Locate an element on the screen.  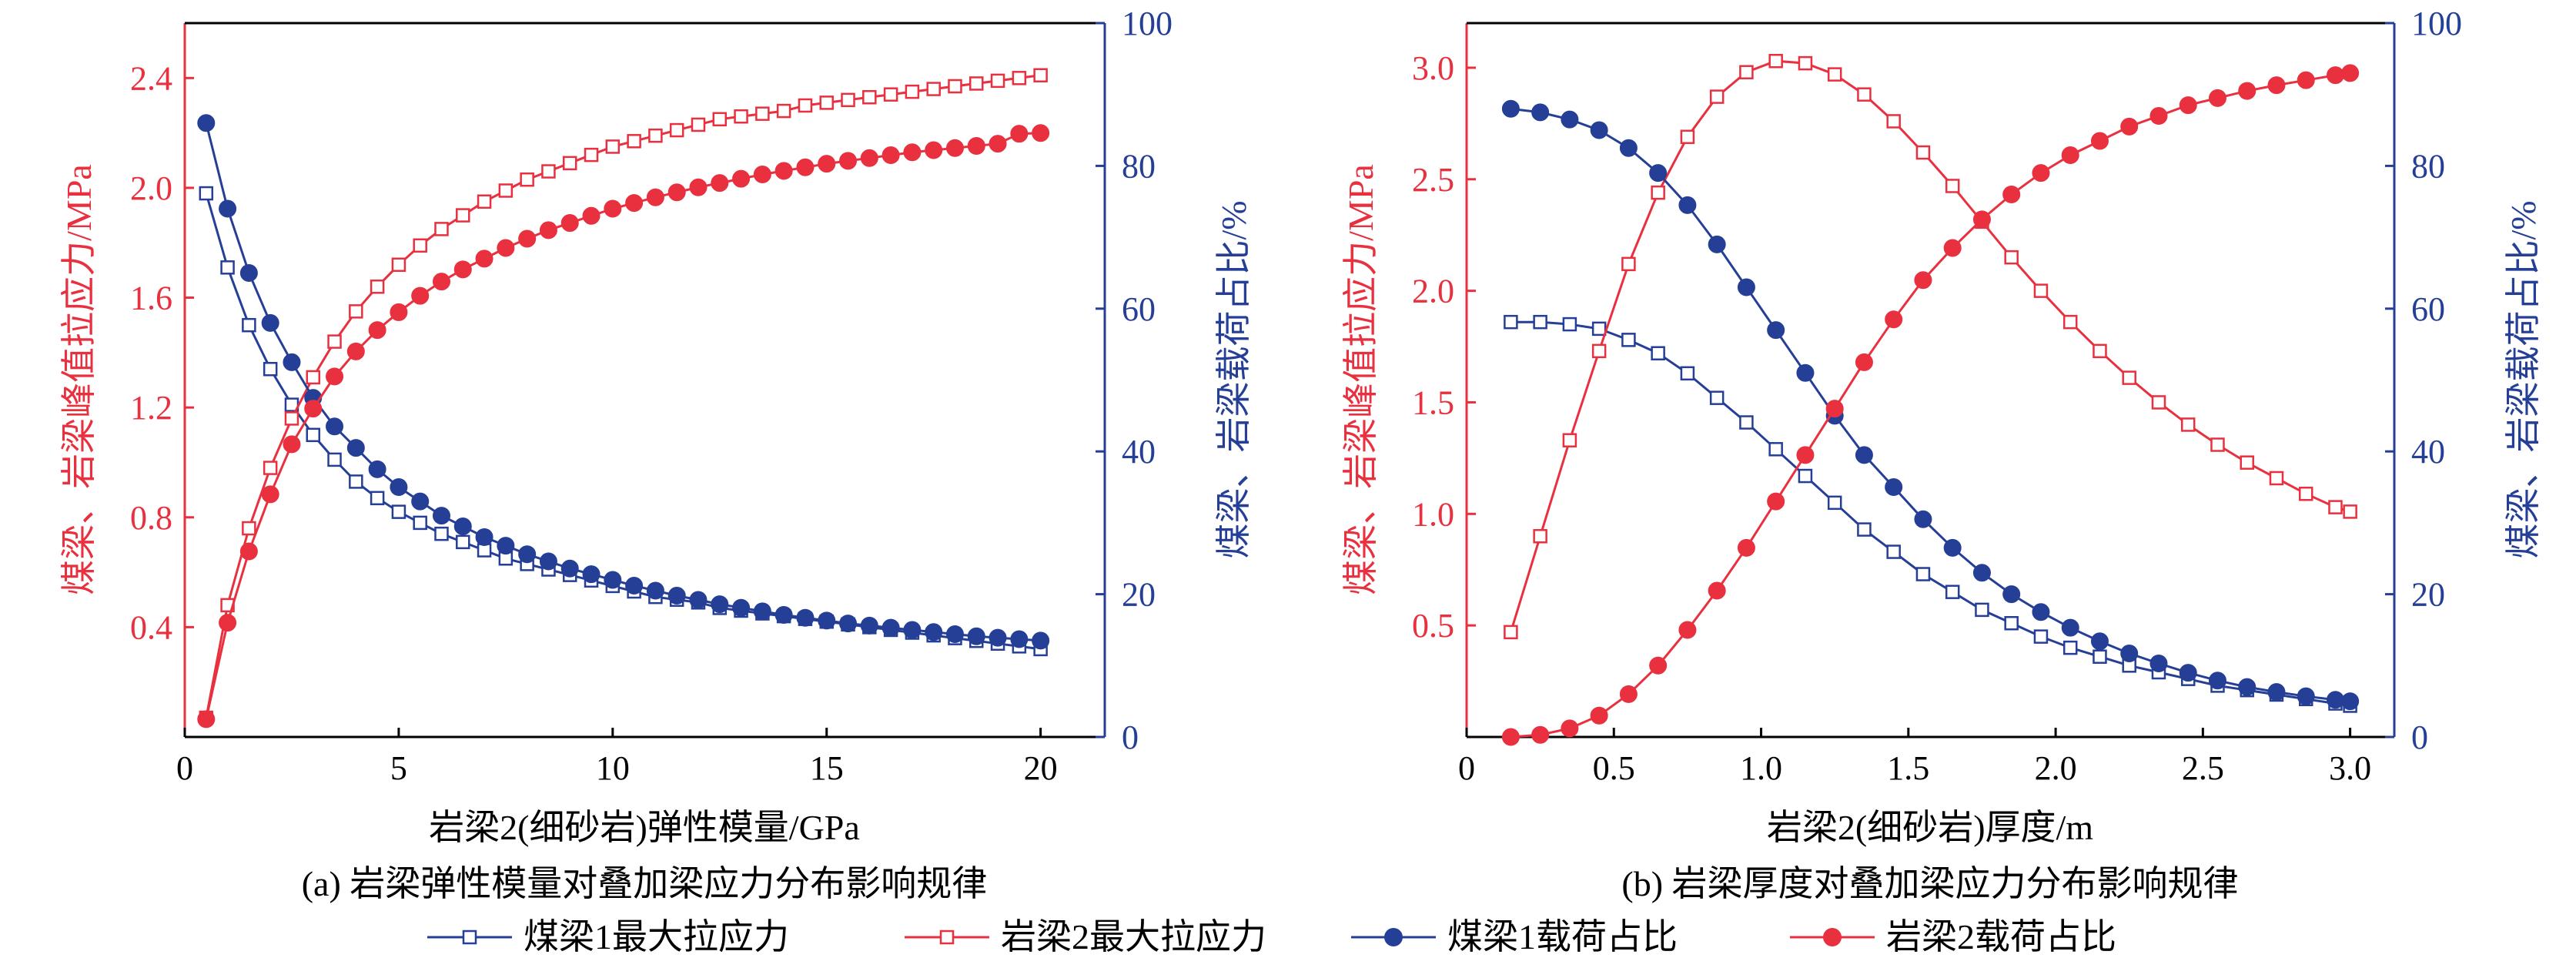
legend-label: 岩梁2最大拉应力 is located at coordinates (1133, 937).